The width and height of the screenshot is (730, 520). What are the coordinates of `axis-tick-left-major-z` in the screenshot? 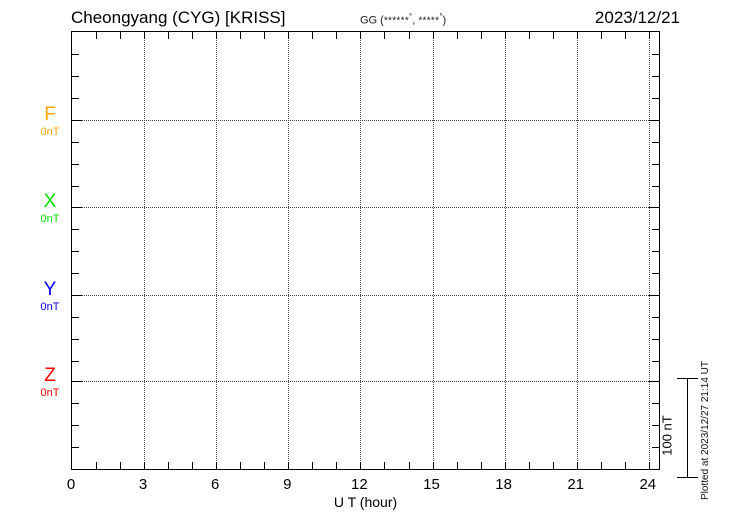 It's located at (77, 381).